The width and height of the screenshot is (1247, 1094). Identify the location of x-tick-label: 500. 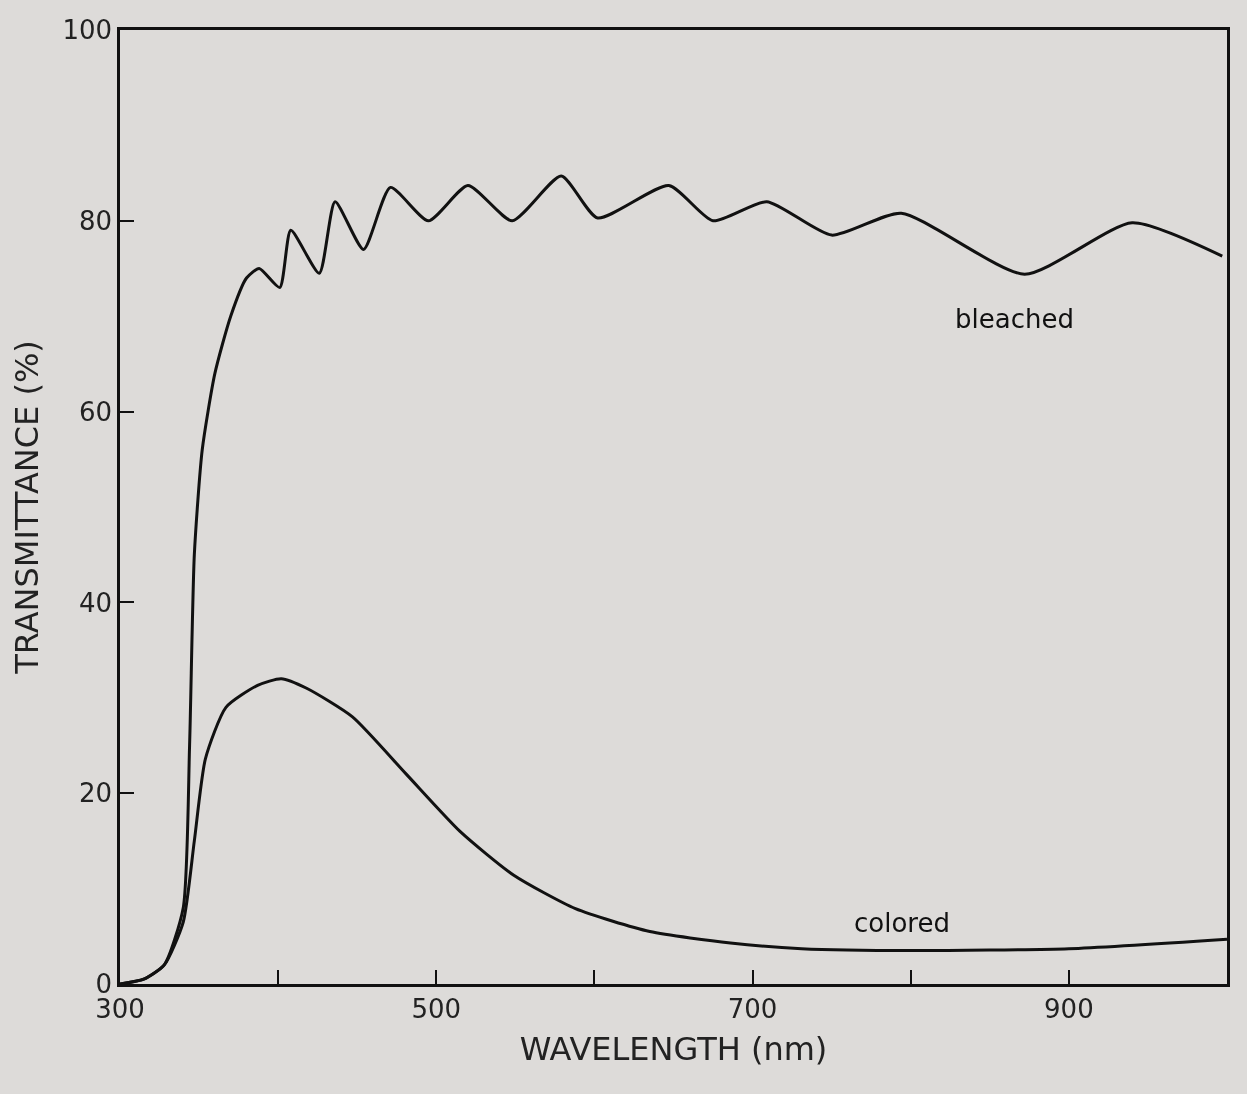
(436, 1008).